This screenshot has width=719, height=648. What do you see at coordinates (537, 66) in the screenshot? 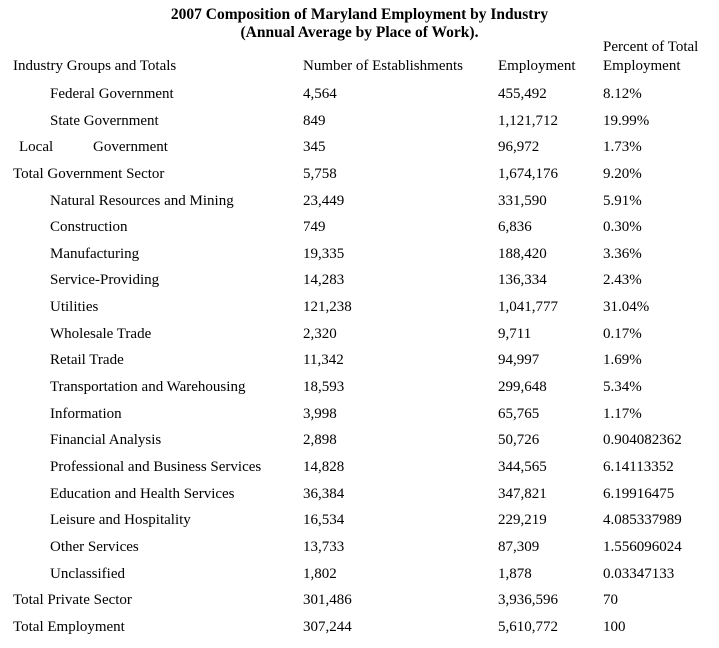
I see `header-employment: Employment` at bounding box center [537, 66].